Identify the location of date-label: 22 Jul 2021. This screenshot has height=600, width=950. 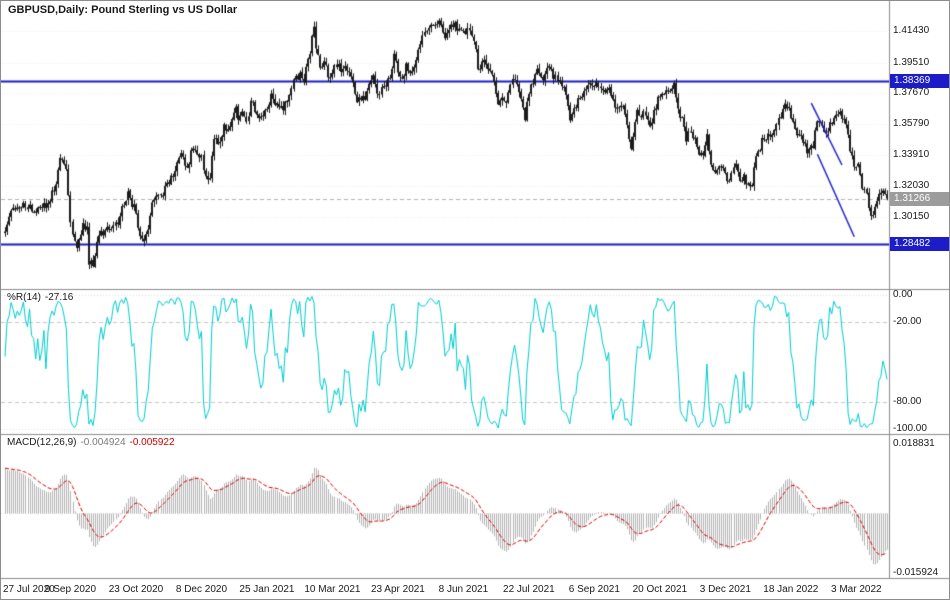
(529, 589).